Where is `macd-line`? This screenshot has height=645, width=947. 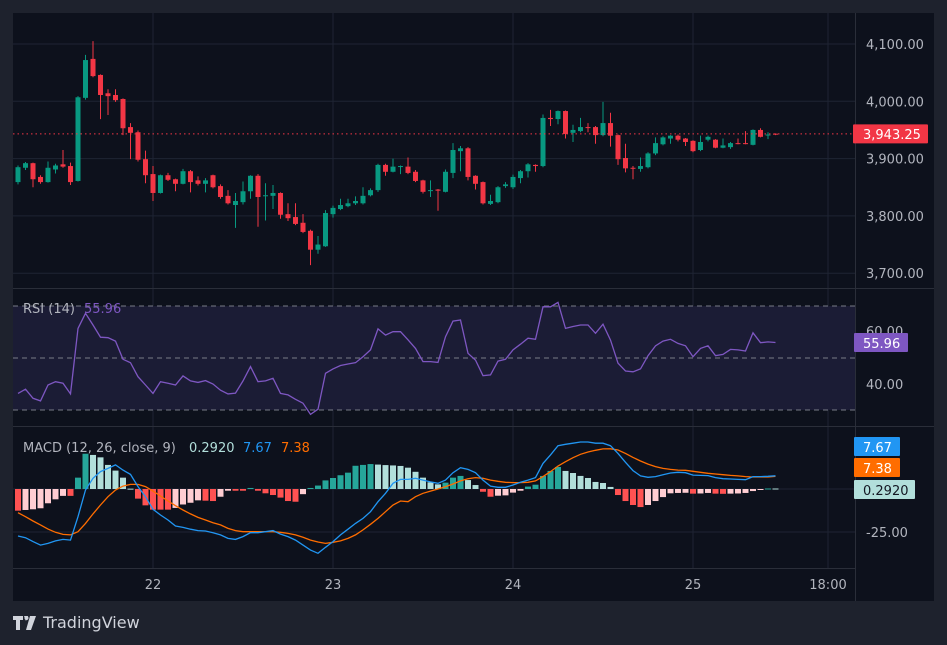 macd-line is located at coordinates (396, 498).